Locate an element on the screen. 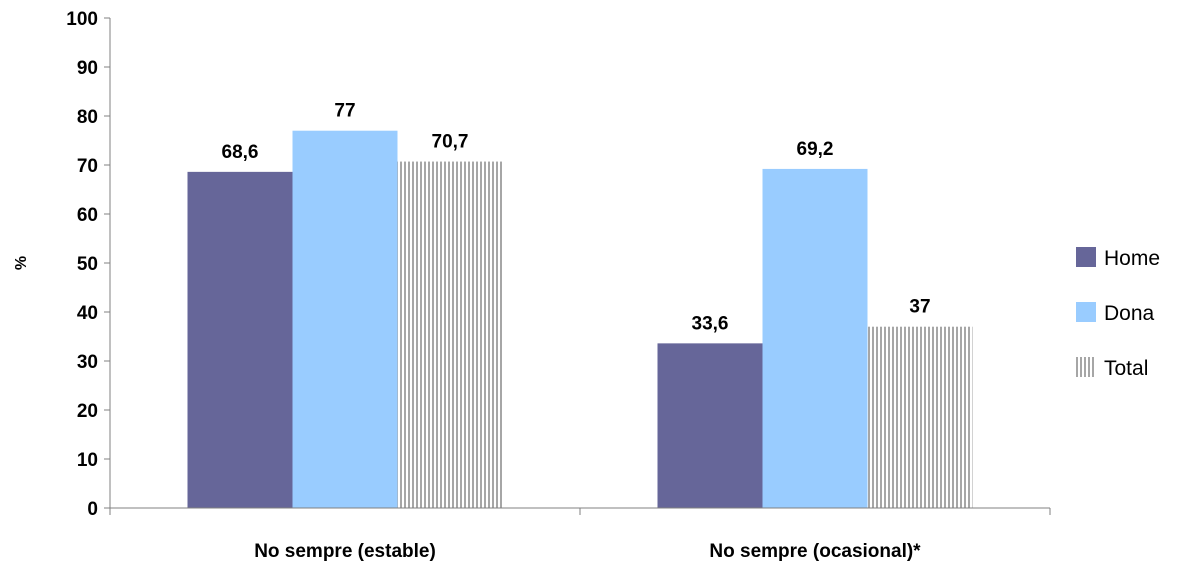 The width and height of the screenshot is (1178, 566). y-tick-label: 10 is located at coordinates (87, 460).